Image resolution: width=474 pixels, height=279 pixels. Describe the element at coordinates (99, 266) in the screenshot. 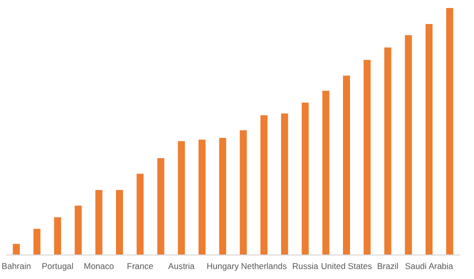

I see `x-tick-label: Monaco` at that location.